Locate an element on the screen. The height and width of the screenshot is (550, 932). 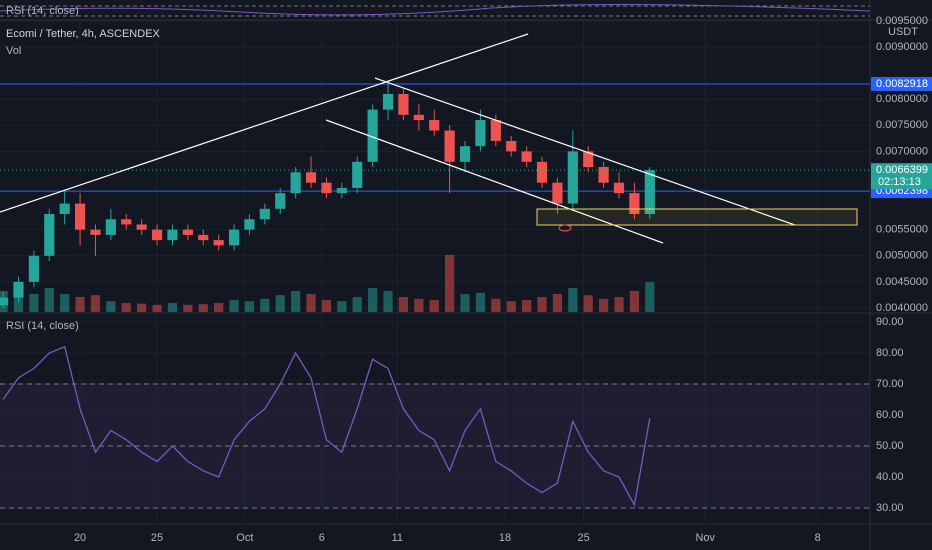
y-tick-label: 0.0080000 is located at coordinates (902, 99).